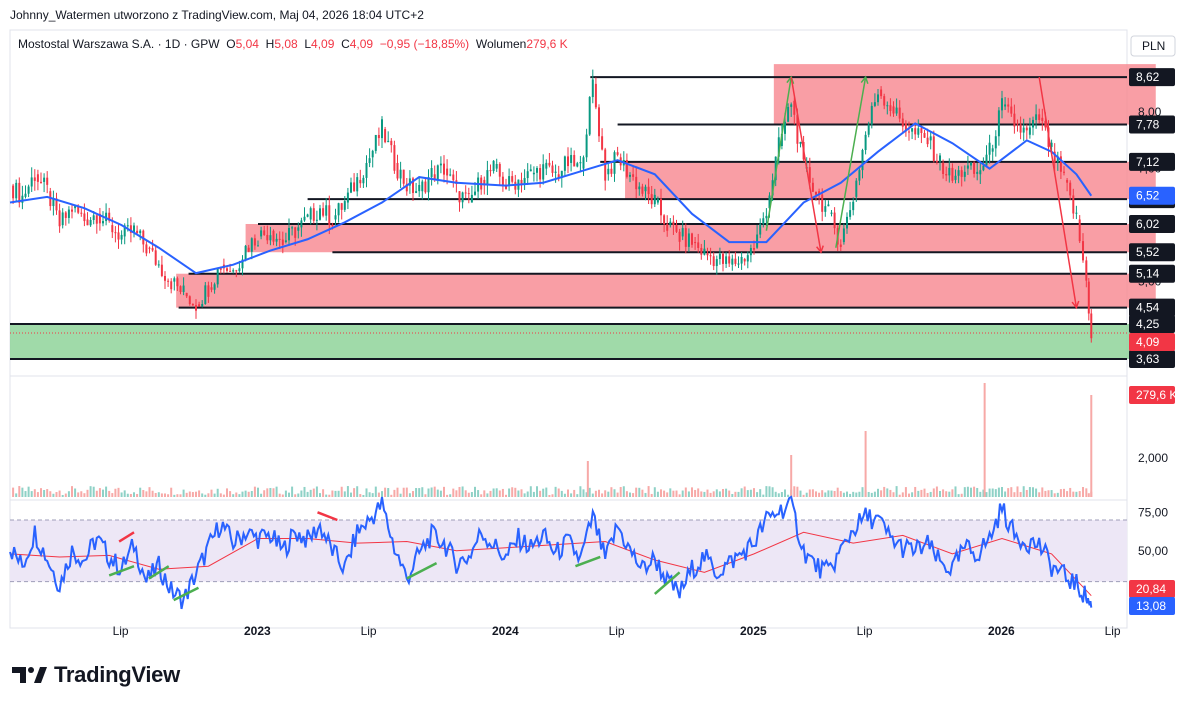 This screenshot has width=1200, height=707. Describe the element at coordinates (121, 631) in the screenshot. I see `time-tick-label: Lip` at that location.